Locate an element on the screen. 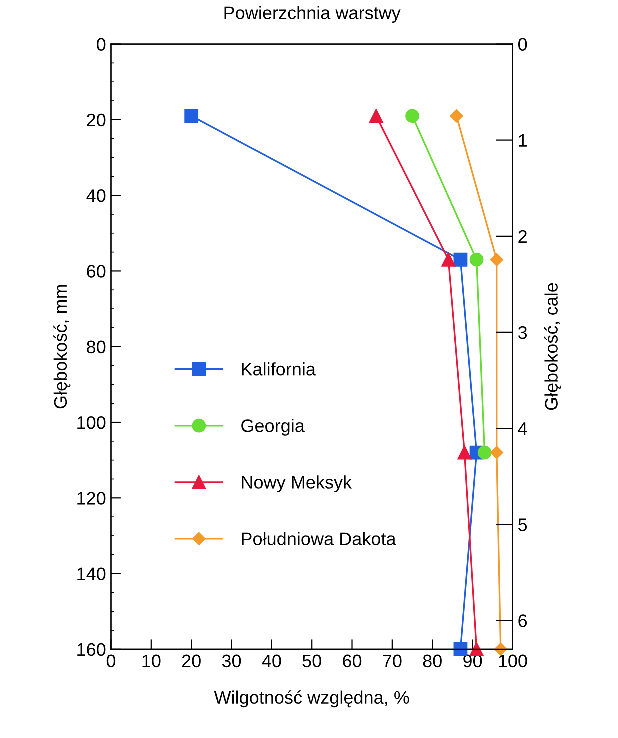 The height and width of the screenshot is (738, 618). y-tick-label: 140 is located at coordinates (92, 574).